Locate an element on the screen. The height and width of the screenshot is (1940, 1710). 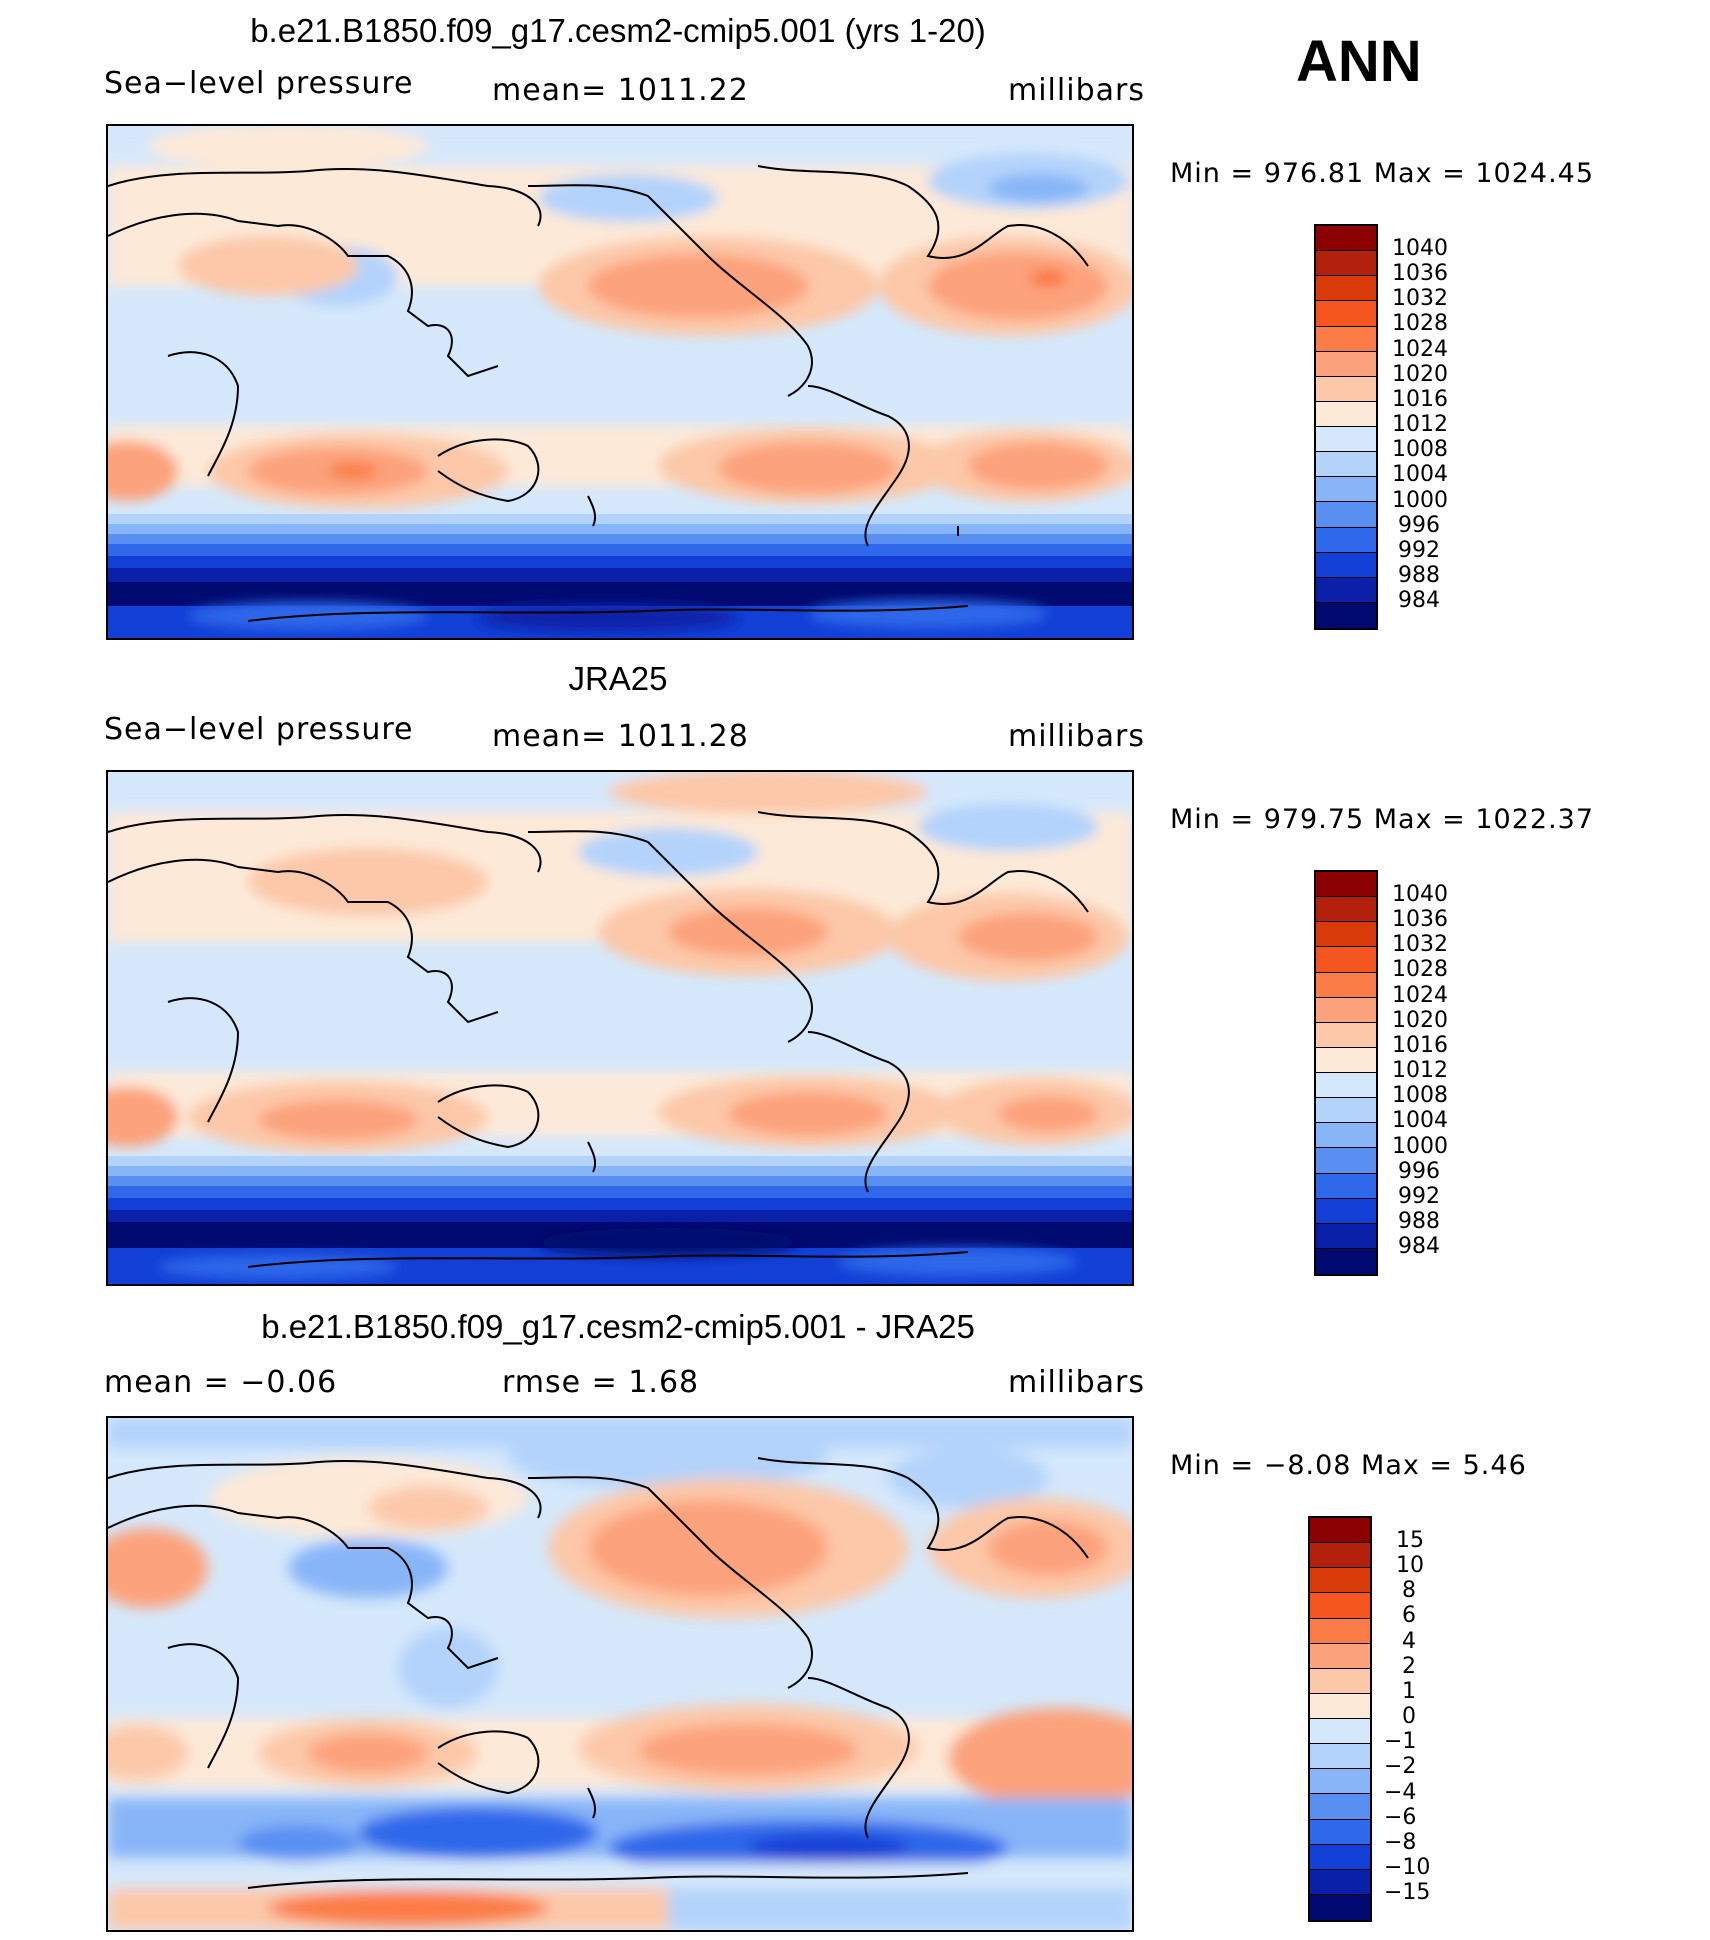
colorbar-label: 15 is located at coordinates (1410, 1540).